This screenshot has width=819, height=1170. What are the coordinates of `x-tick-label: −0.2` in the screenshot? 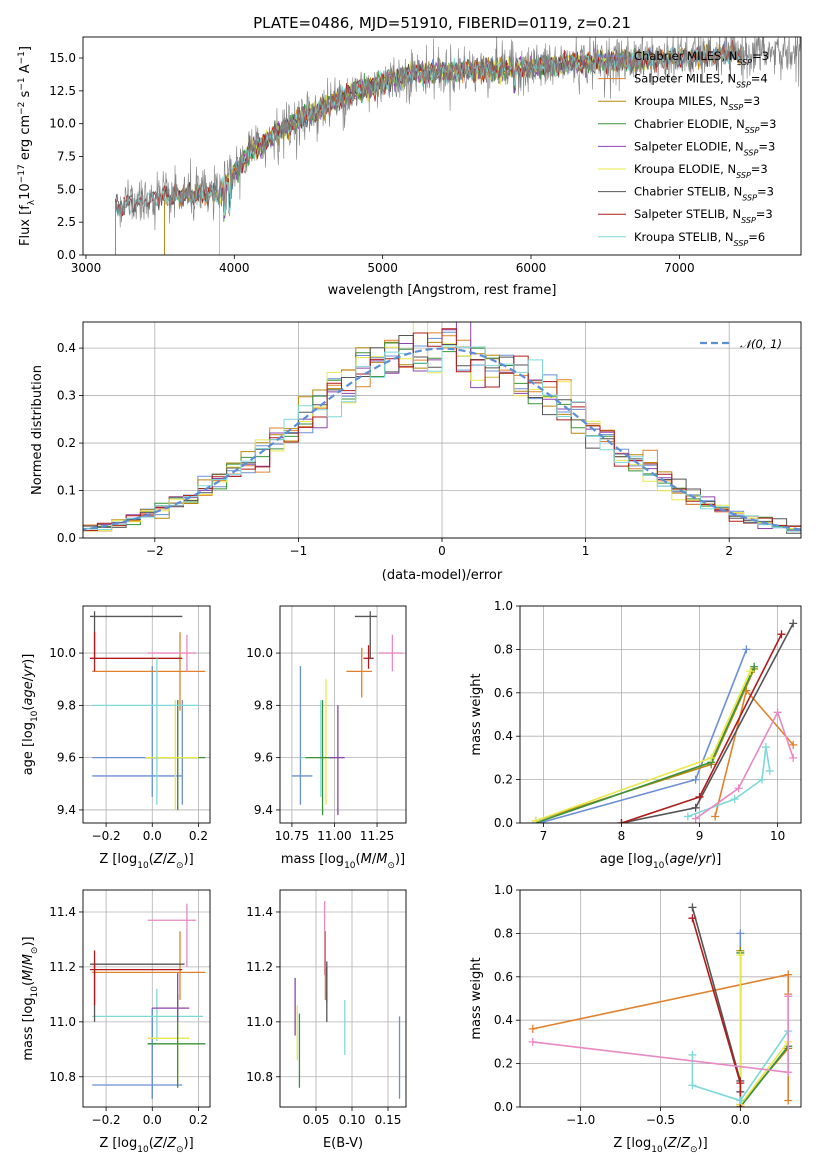 It's located at (106, 1120).